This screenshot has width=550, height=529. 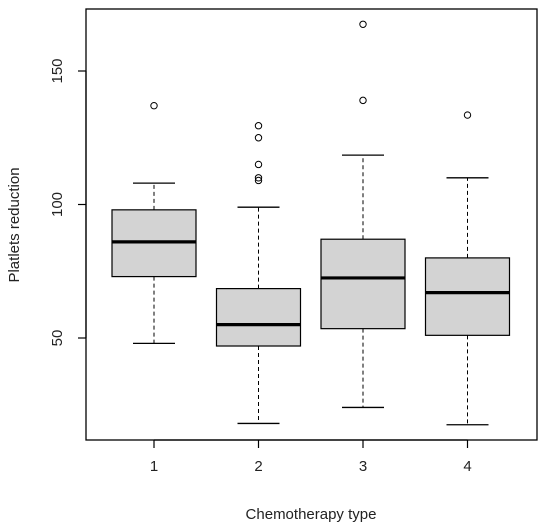 What do you see at coordinates (311, 457) in the screenshot?
I see `x-axis: 1 2 3 4` at bounding box center [311, 457].